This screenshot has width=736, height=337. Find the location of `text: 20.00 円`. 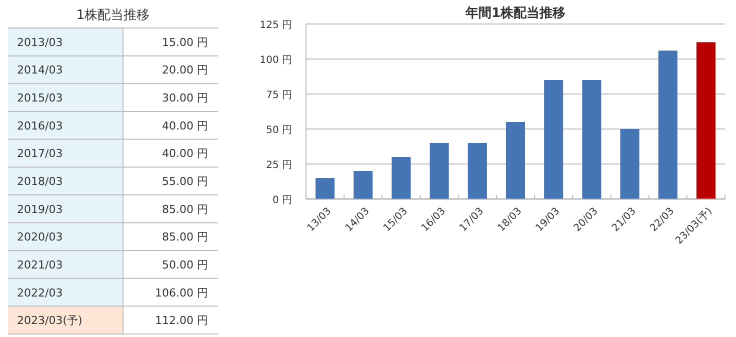

text: 20.00 円 is located at coordinates (185, 70).